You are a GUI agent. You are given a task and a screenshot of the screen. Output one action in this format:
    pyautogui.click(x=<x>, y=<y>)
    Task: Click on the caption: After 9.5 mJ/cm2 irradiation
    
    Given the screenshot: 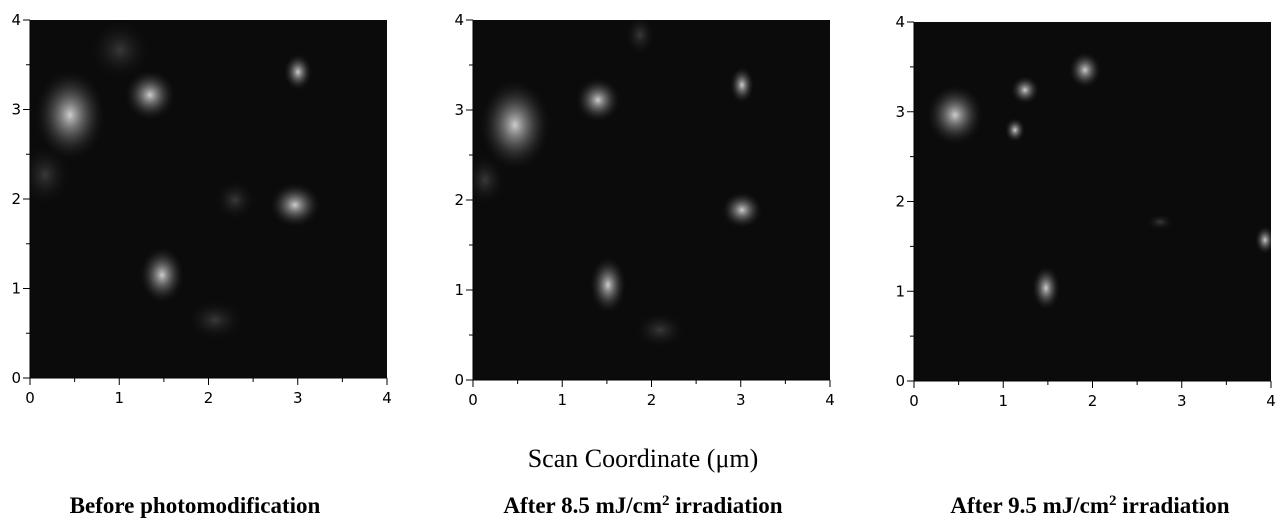 What is the action you would take?
    pyautogui.click(x=1089, y=505)
    